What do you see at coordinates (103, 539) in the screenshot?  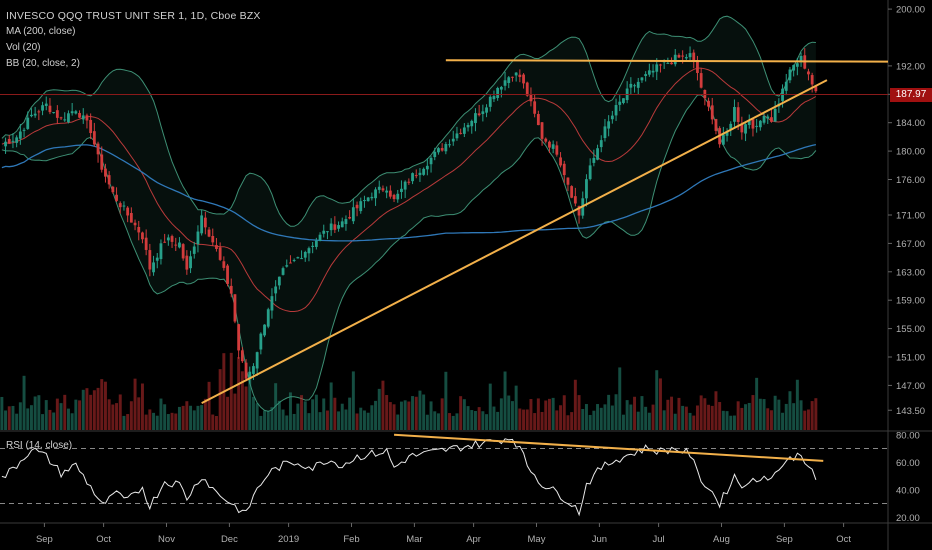 I see `x-tick-label: Oct` at bounding box center [103, 539].